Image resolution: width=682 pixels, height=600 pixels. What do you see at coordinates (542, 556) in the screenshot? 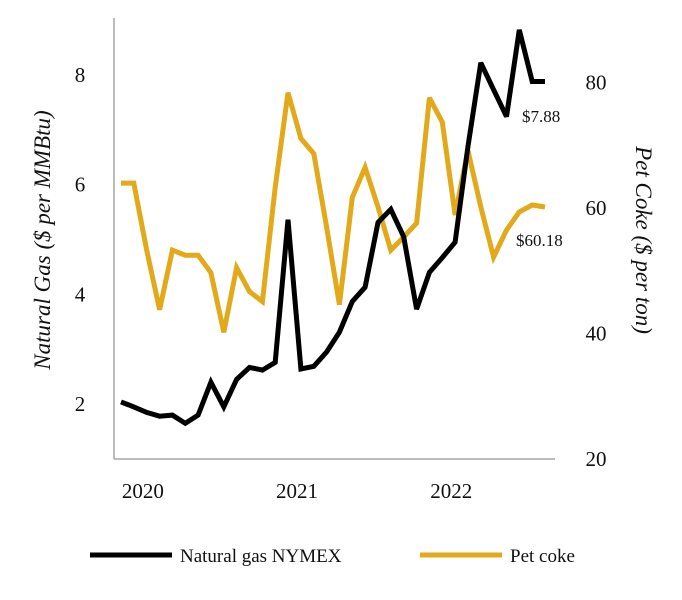
I see `legend-label-coke: Pet coke` at bounding box center [542, 556].